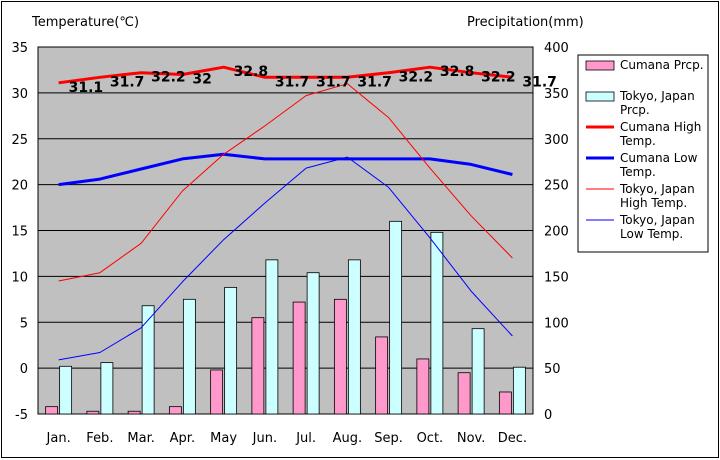  Describe the element at coordinates (556, 140) in the screenshot. I see `right-tick-label: 300` at that location.